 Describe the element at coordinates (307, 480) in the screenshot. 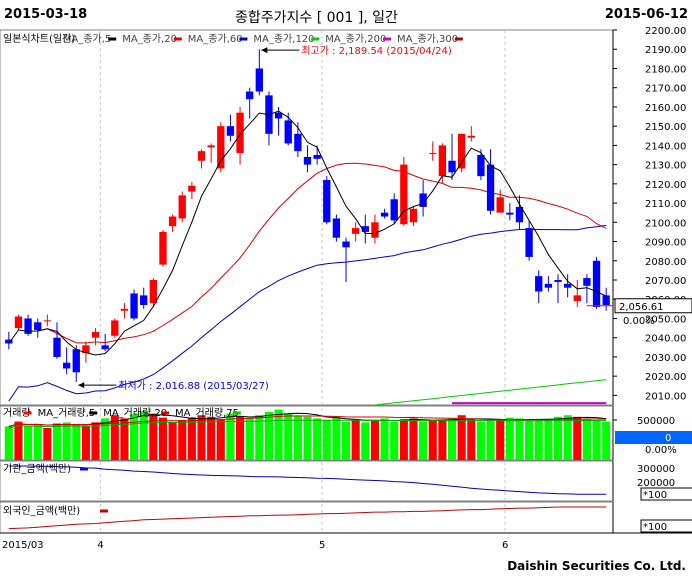

I see `institution-line` at that location.